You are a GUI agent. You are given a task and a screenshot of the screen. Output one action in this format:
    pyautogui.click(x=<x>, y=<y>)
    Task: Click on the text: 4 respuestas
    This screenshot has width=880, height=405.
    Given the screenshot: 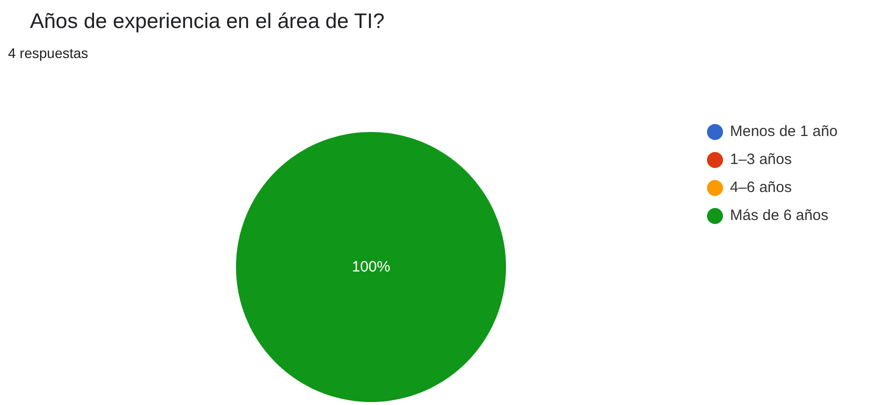 What is the action you would take?
    pyautogui.click(x=48, y=53)
    